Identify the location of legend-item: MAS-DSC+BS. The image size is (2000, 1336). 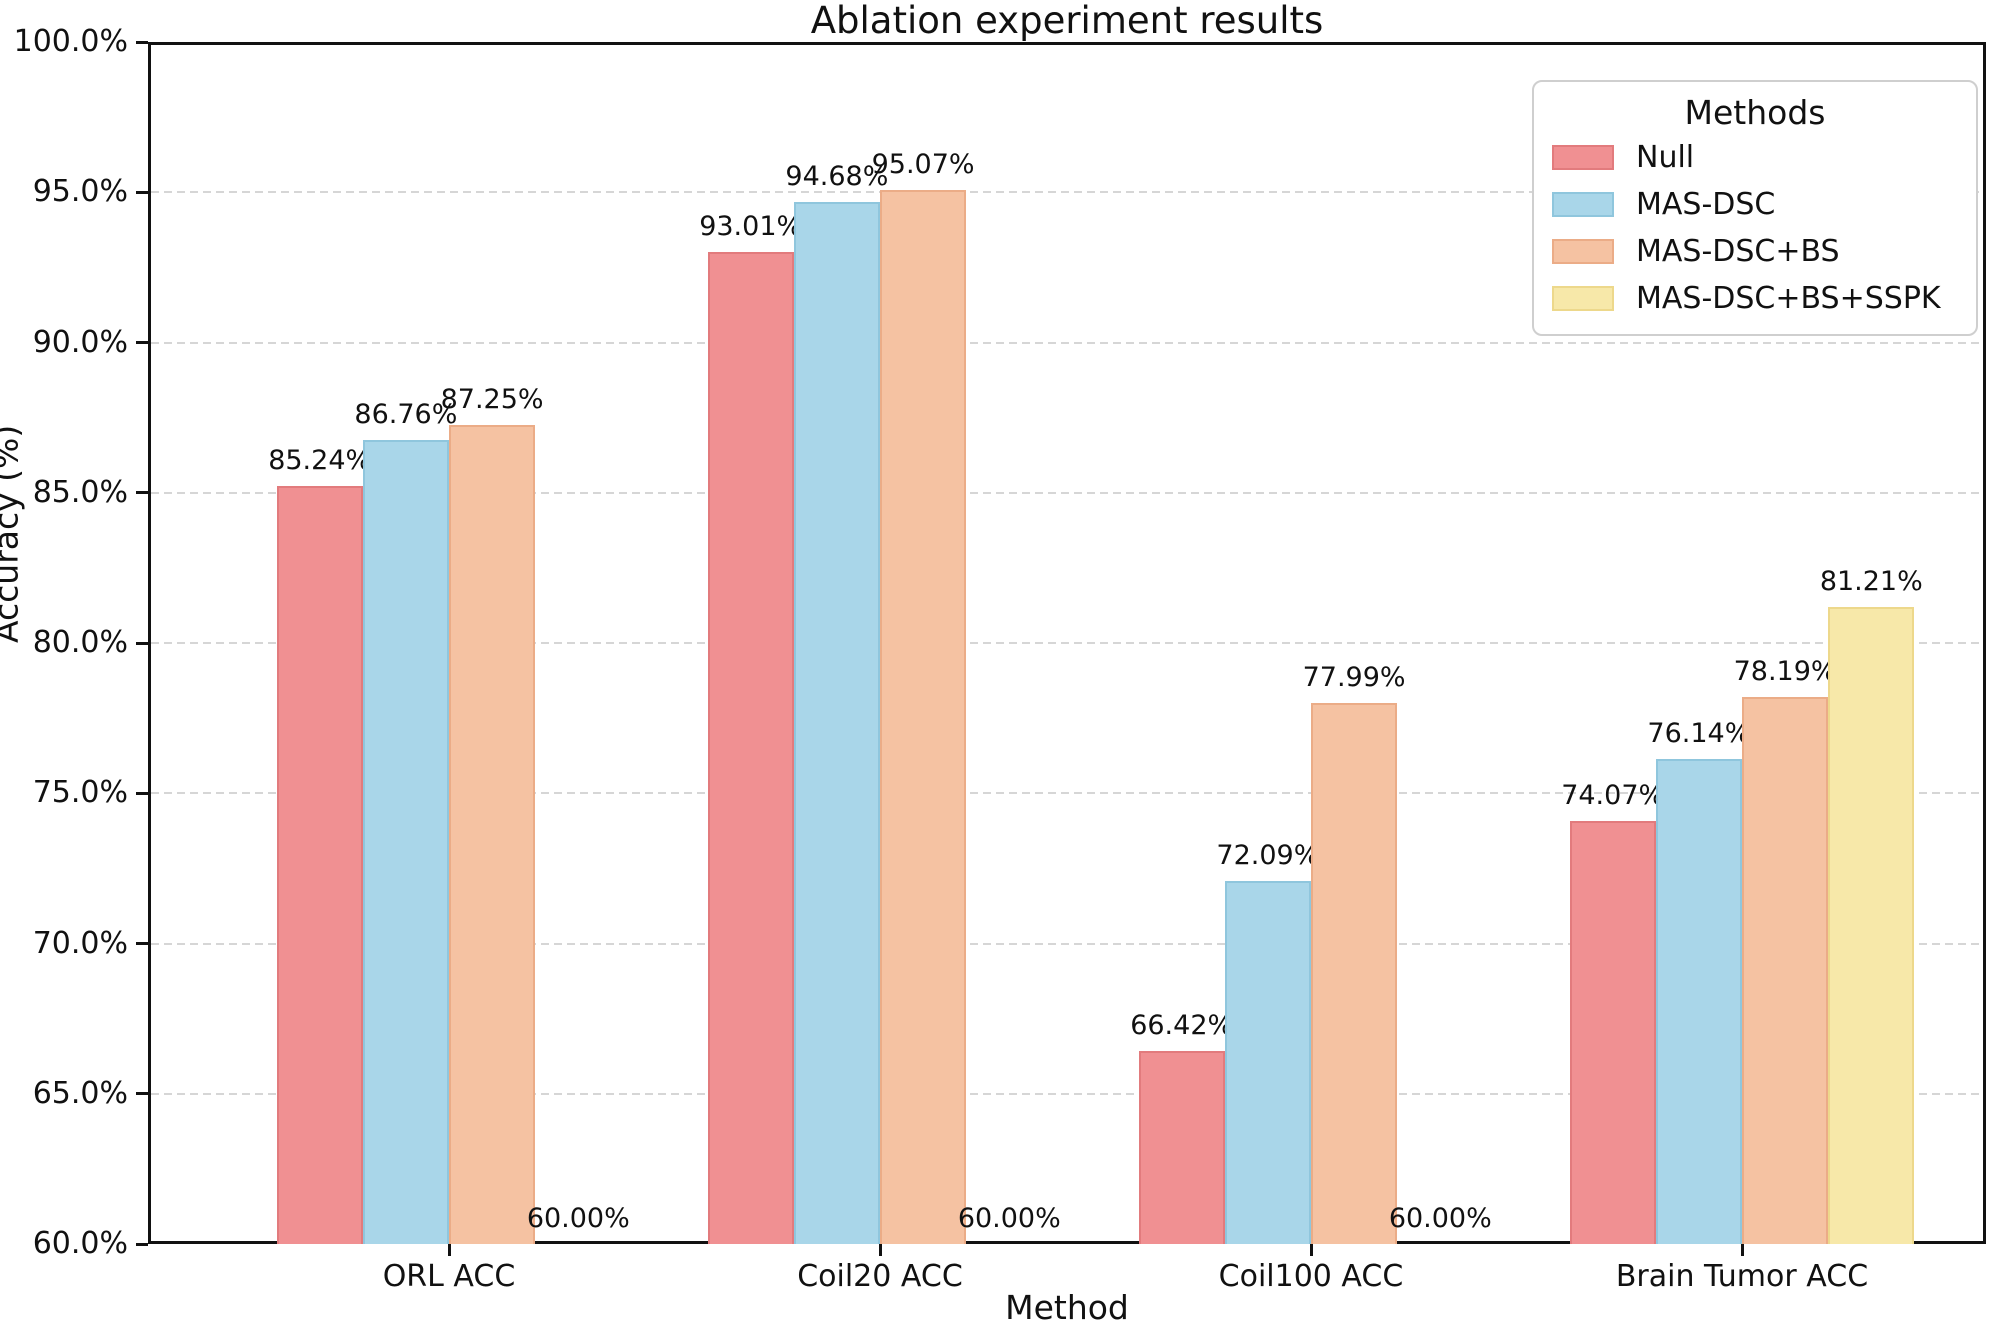
(1755, 251).